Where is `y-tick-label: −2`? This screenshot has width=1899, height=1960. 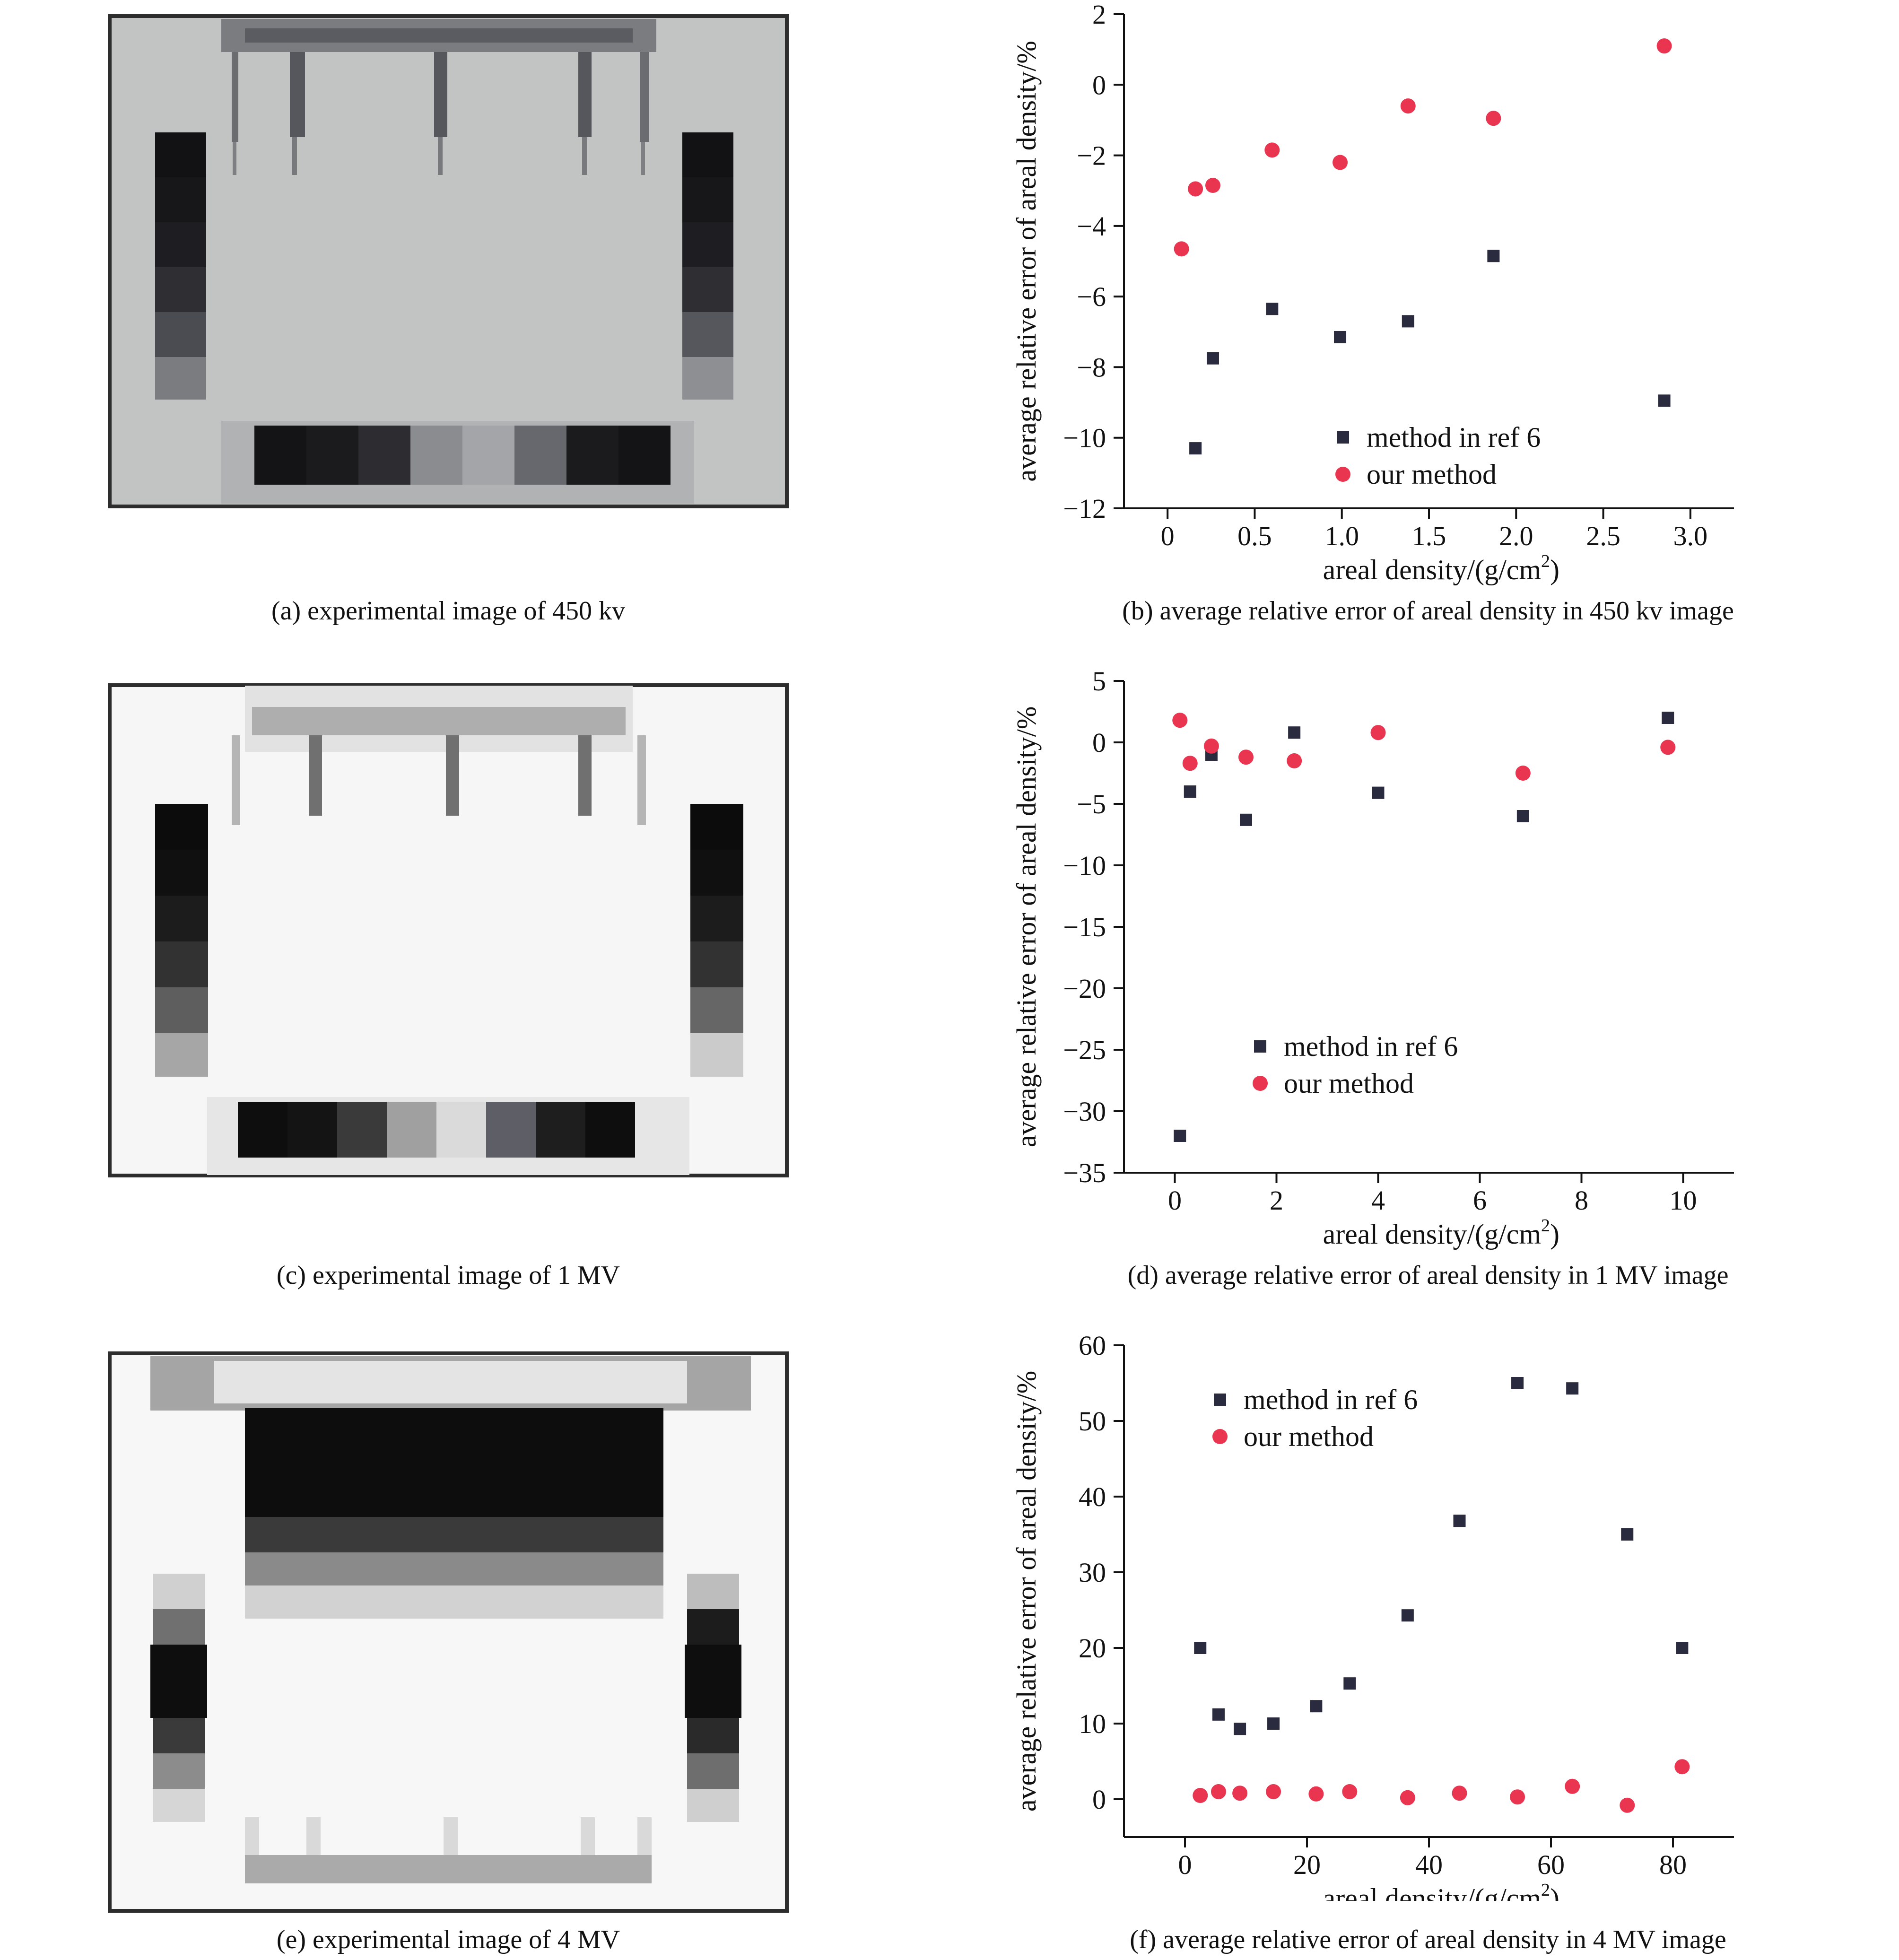
y-tick-label: −2 is located at coordinates (1091, 155).